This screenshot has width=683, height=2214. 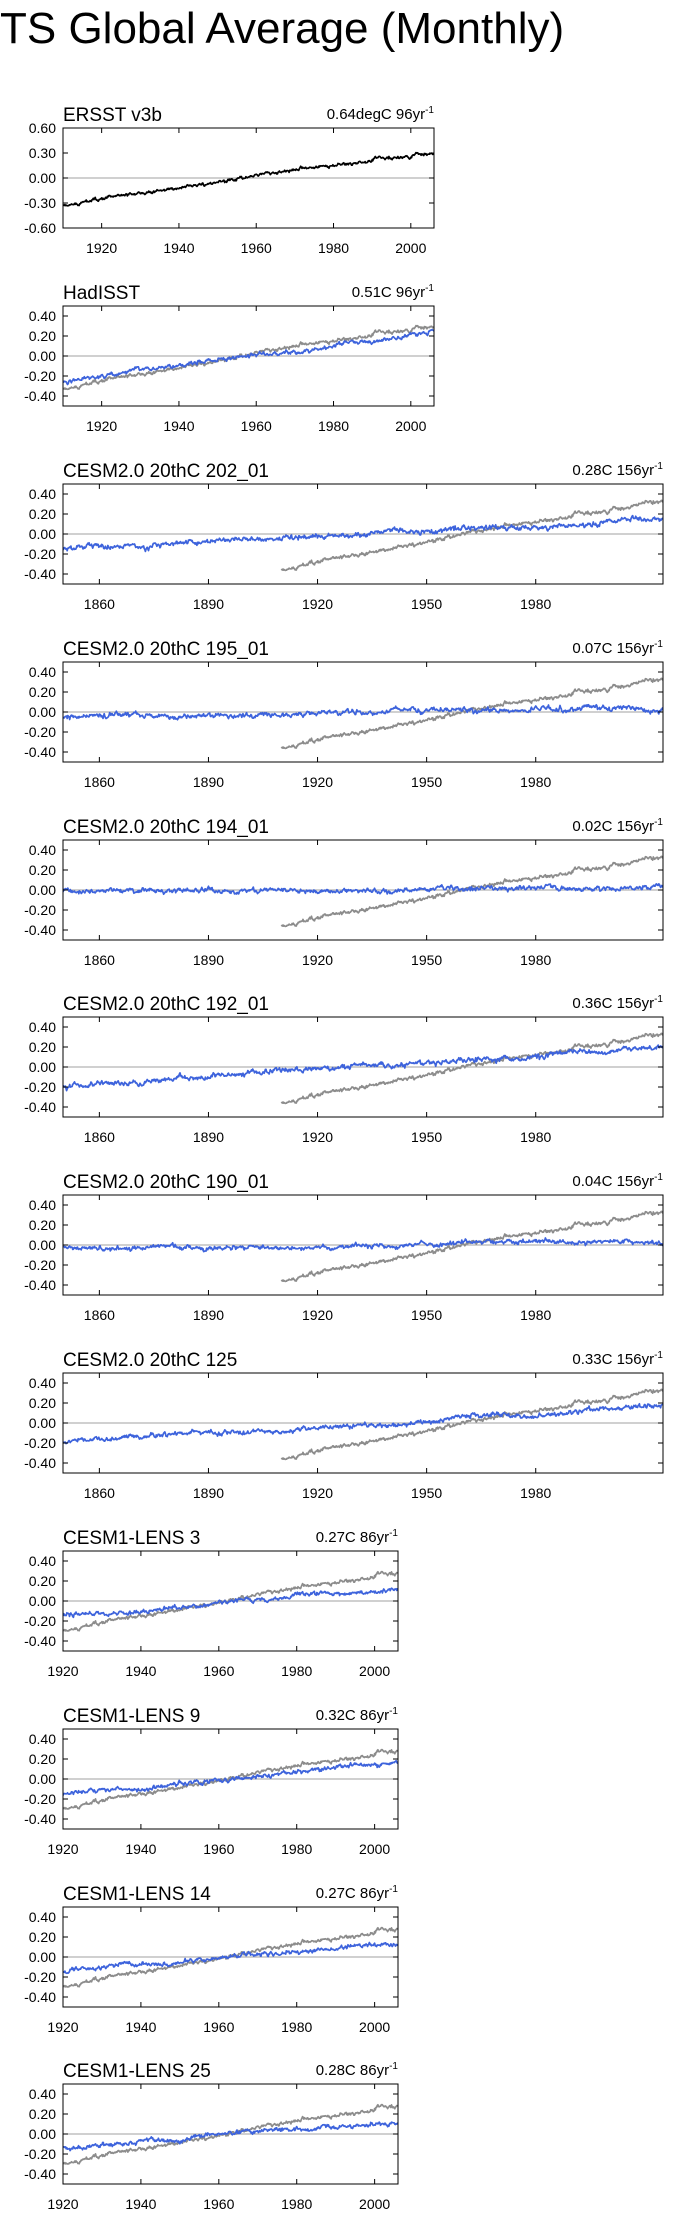 What do you see at coordinates (40, 203) in the screenshot?
I see `y-tick-label: -0.30` at bounding box center [40, 203].